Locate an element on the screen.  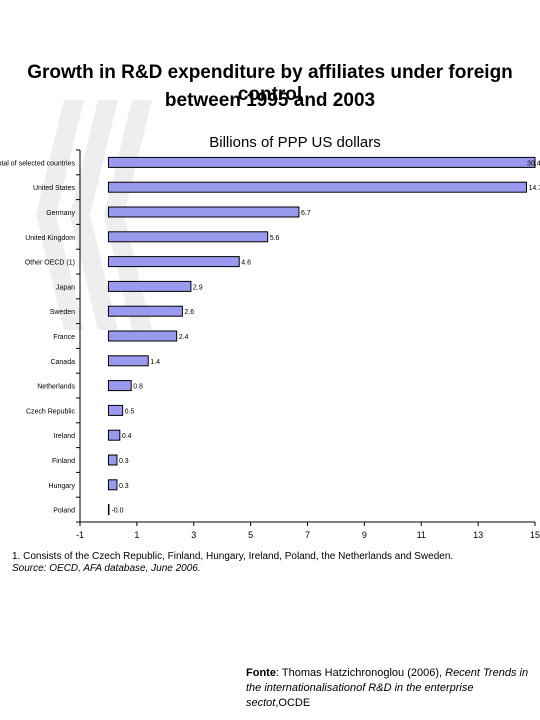
category-label: Sweden is located at coordinates (62, 312).